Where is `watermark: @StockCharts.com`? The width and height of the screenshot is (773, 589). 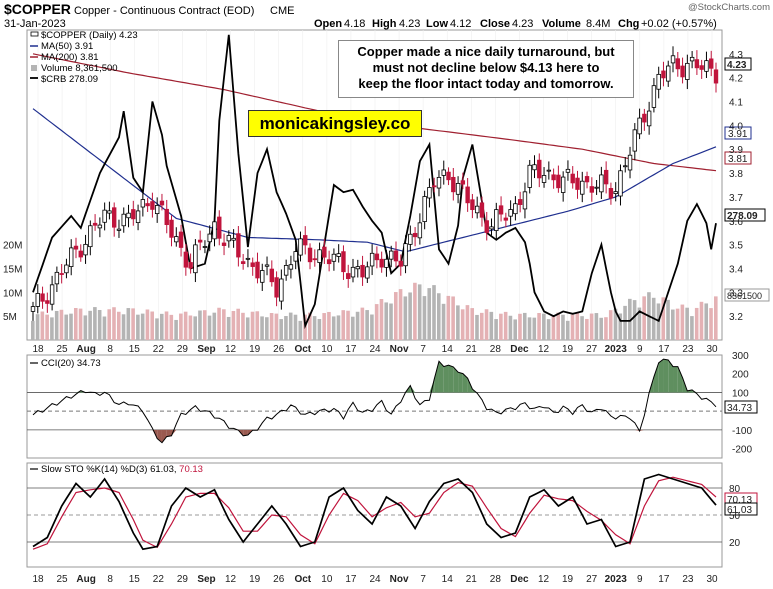
watermark: @StockCharts.com is located at coordinates (729, 7).